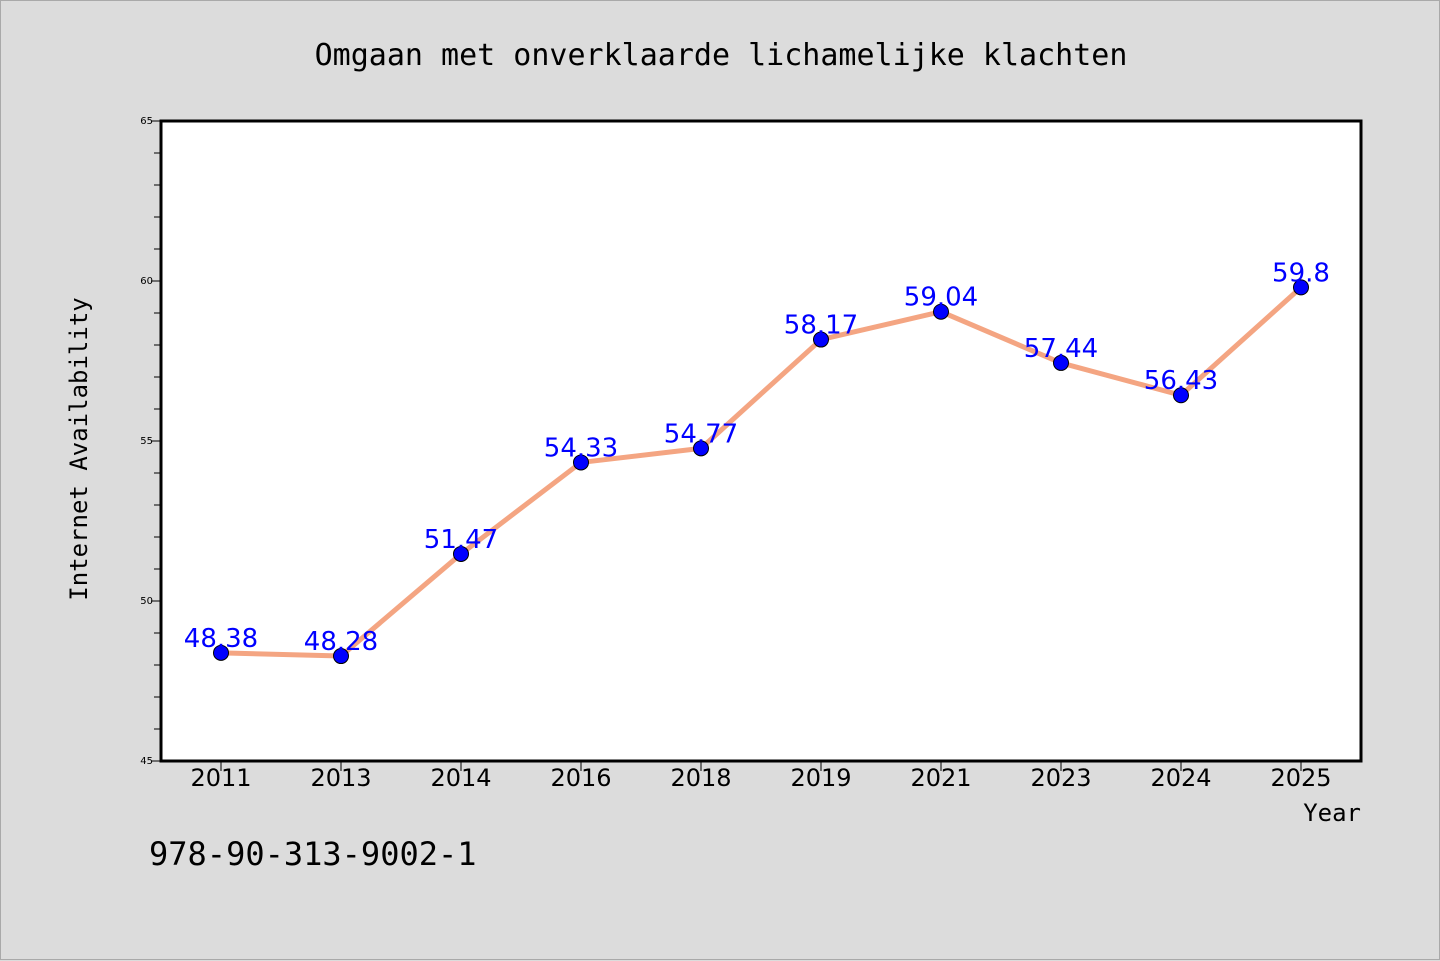 The width and height of the screenshot is (1440, 961). Describe the element at coordinates (1060, 778) in the screenshot. I see `x-tick-label: 2023` at that location.